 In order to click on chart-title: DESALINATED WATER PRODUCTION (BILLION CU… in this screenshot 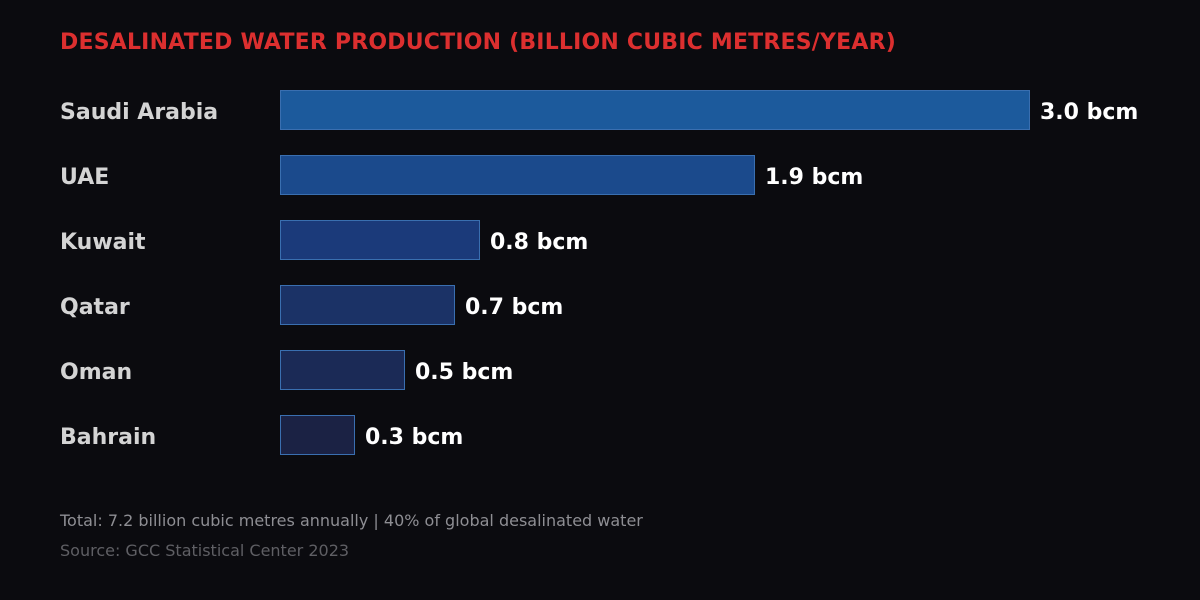, I will do `click(478, 42)`.